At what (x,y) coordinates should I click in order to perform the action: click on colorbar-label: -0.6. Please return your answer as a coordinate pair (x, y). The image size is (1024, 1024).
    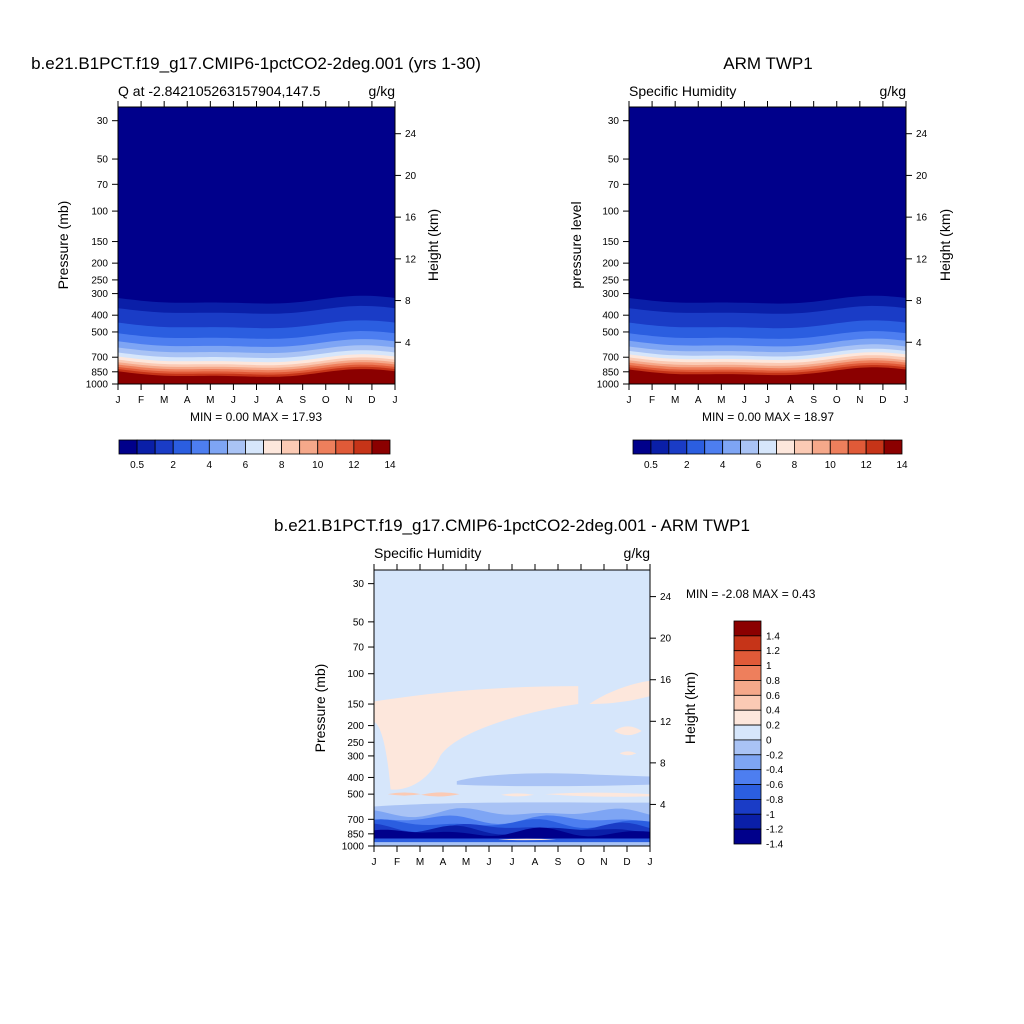
    Looking at the image, I should click on (775, 785).